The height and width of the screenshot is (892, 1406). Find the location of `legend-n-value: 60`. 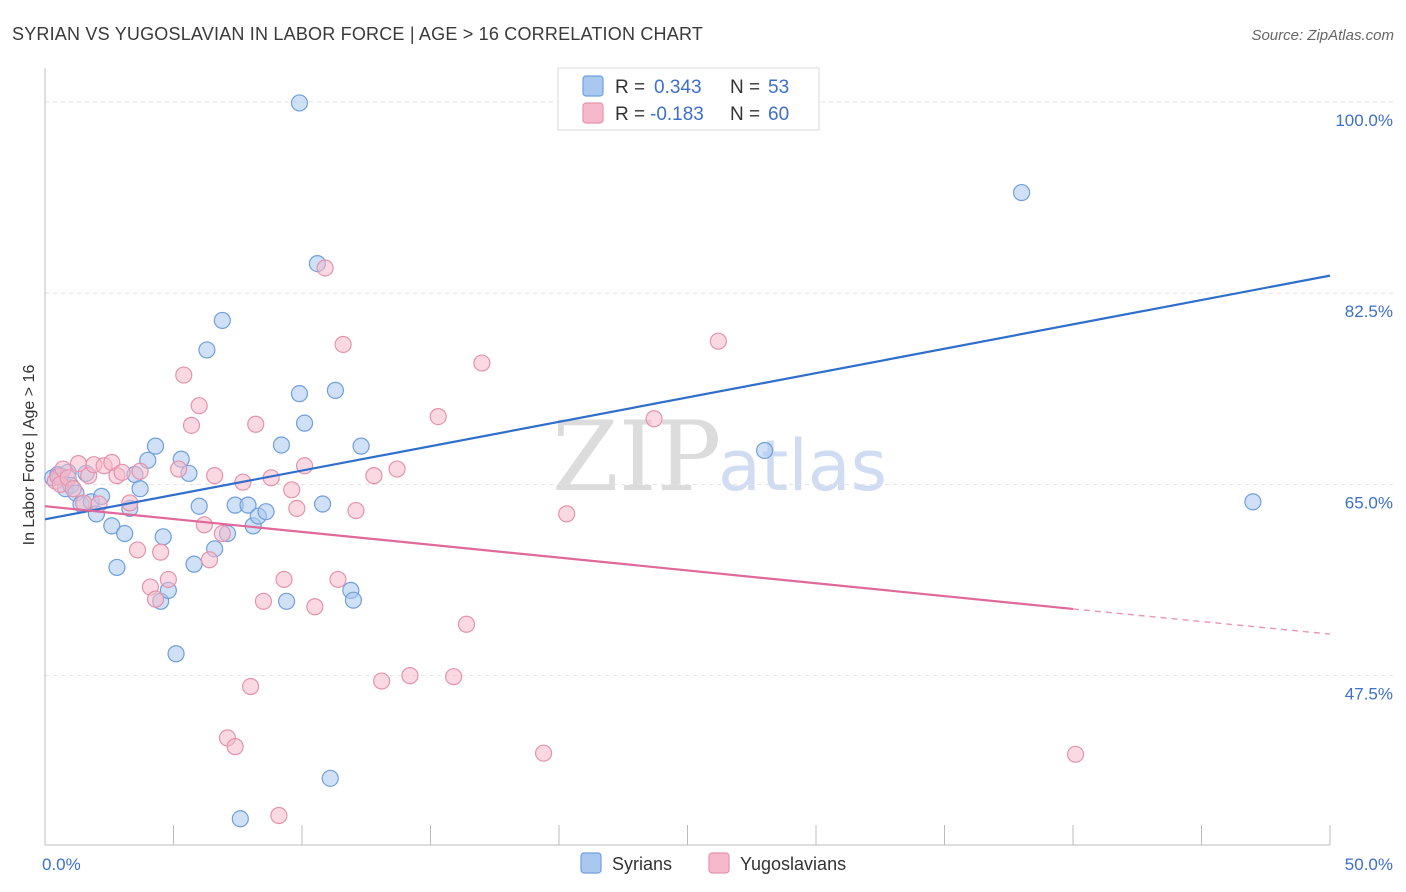

legend-n-value: 60 is located at coordinates (778, 114).